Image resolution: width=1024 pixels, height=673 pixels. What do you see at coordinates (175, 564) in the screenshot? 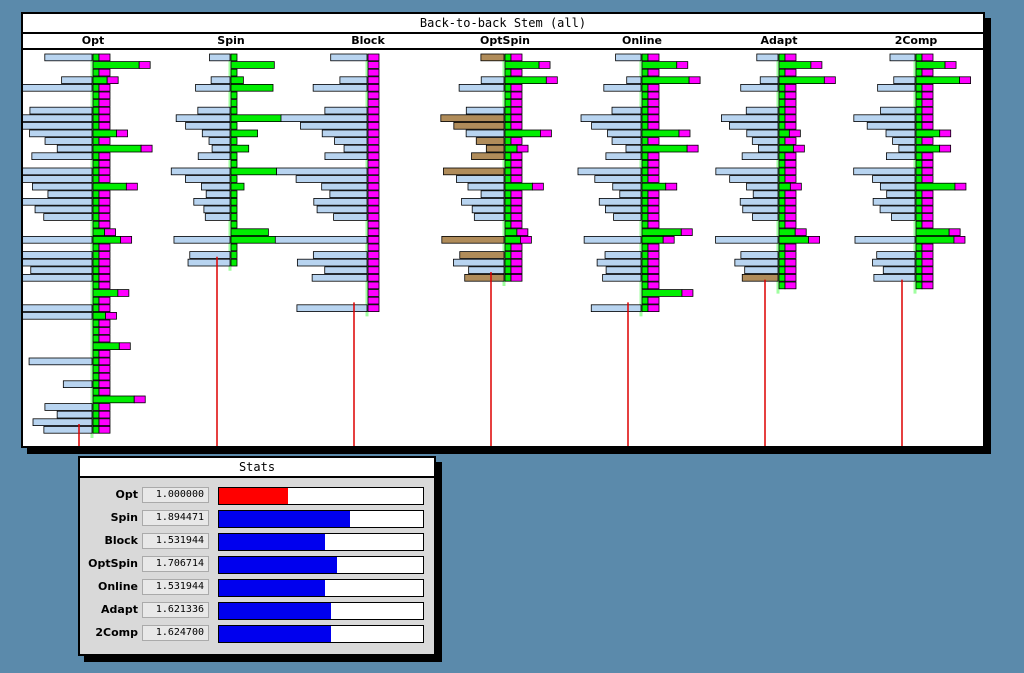
I see `stats-value-field: 1.706714` at bounding box center [175, 564].